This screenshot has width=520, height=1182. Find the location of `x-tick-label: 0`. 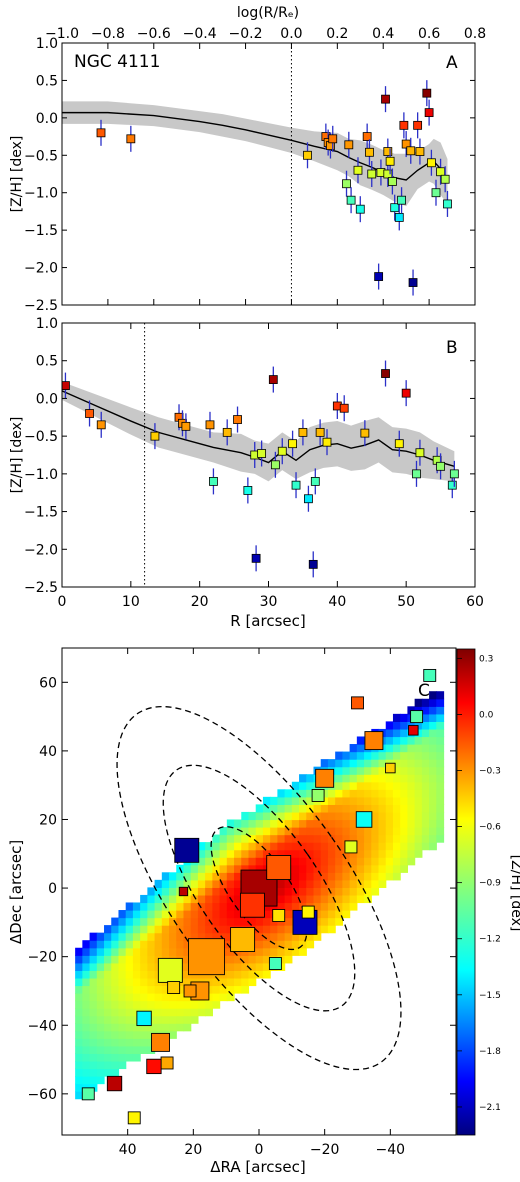

x-tick-label: 0 is located at coordinates (62, 602).